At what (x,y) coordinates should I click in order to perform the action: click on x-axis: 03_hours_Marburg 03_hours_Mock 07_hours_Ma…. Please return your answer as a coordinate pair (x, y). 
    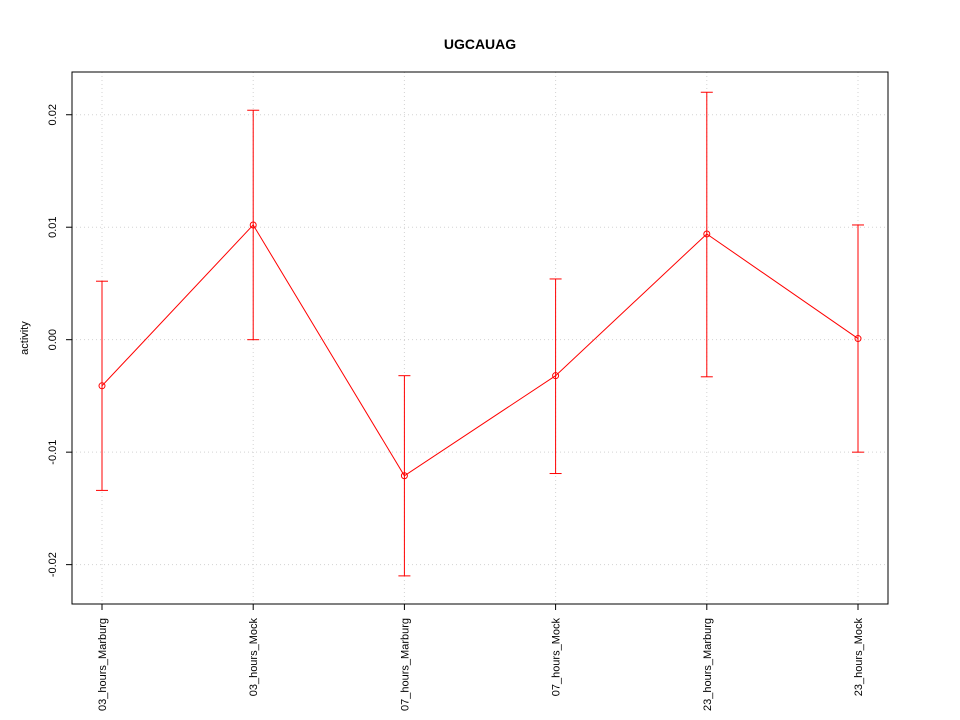
    Looking at the image, I should click on (481, 657).